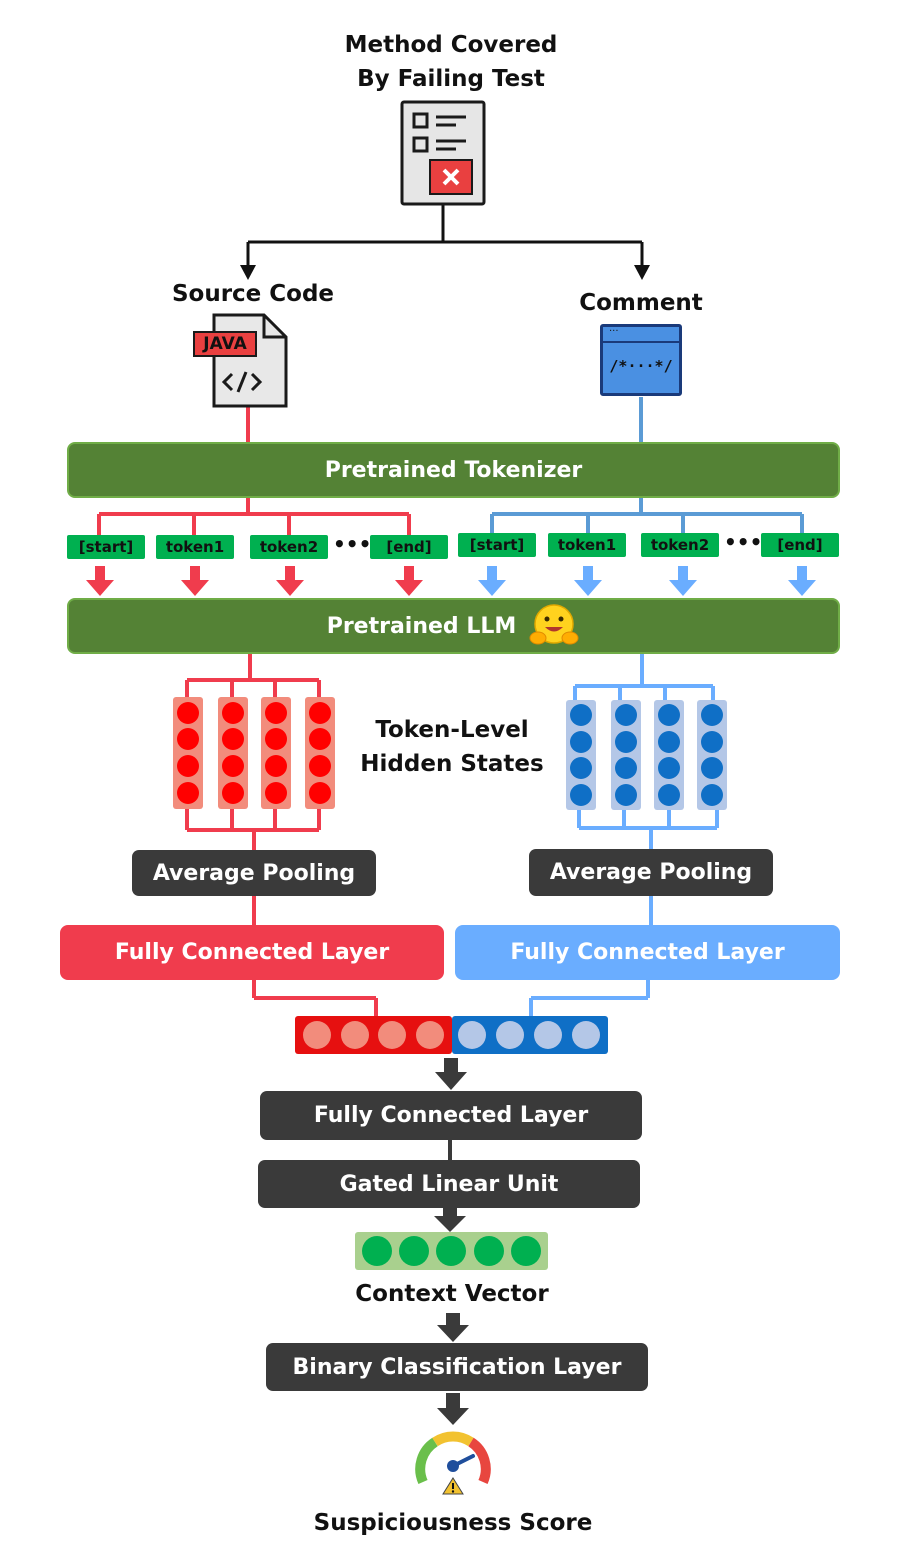 The width and height of the screenshot is (901, 1559). Describe the element at coordinates (647, 581) in the screenshot. I see `token-arrows-right` at that location.